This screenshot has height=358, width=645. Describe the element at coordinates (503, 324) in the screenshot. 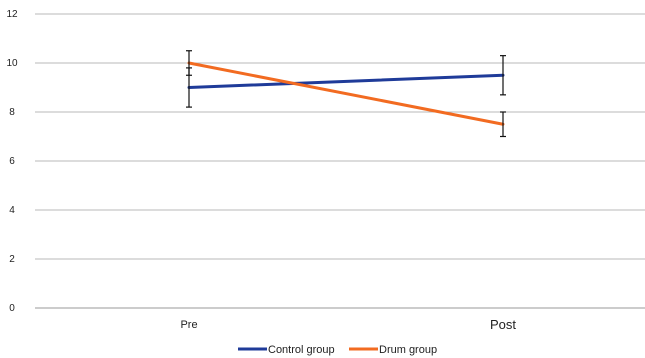

I see `x-category-label-post: Post` at that location.